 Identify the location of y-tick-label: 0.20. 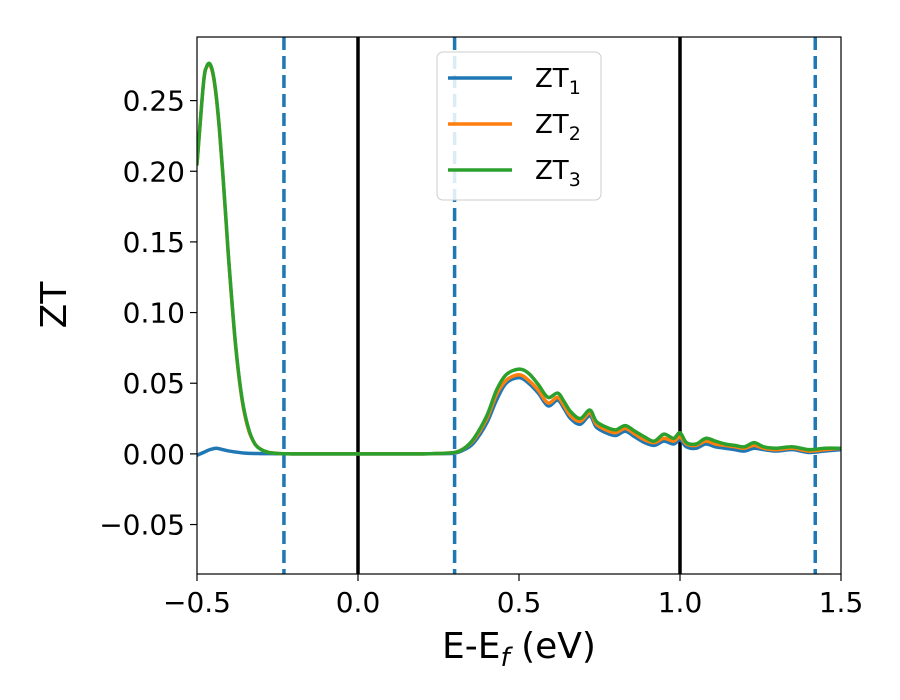
(154, 171).